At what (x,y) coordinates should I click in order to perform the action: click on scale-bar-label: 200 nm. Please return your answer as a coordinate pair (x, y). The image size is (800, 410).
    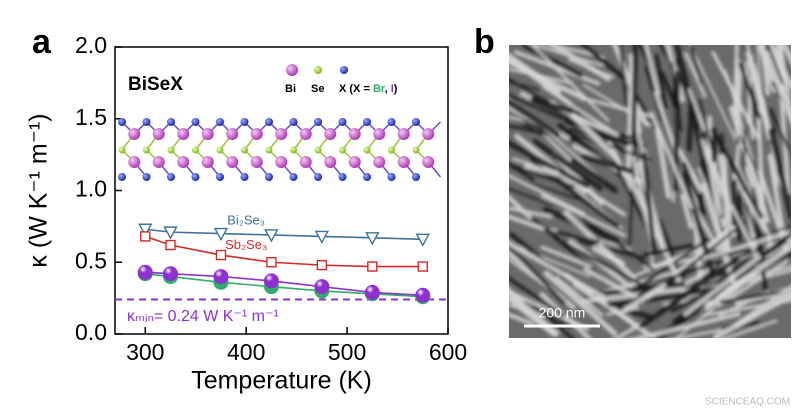
    Looking at the image, I should click on (562, 313).